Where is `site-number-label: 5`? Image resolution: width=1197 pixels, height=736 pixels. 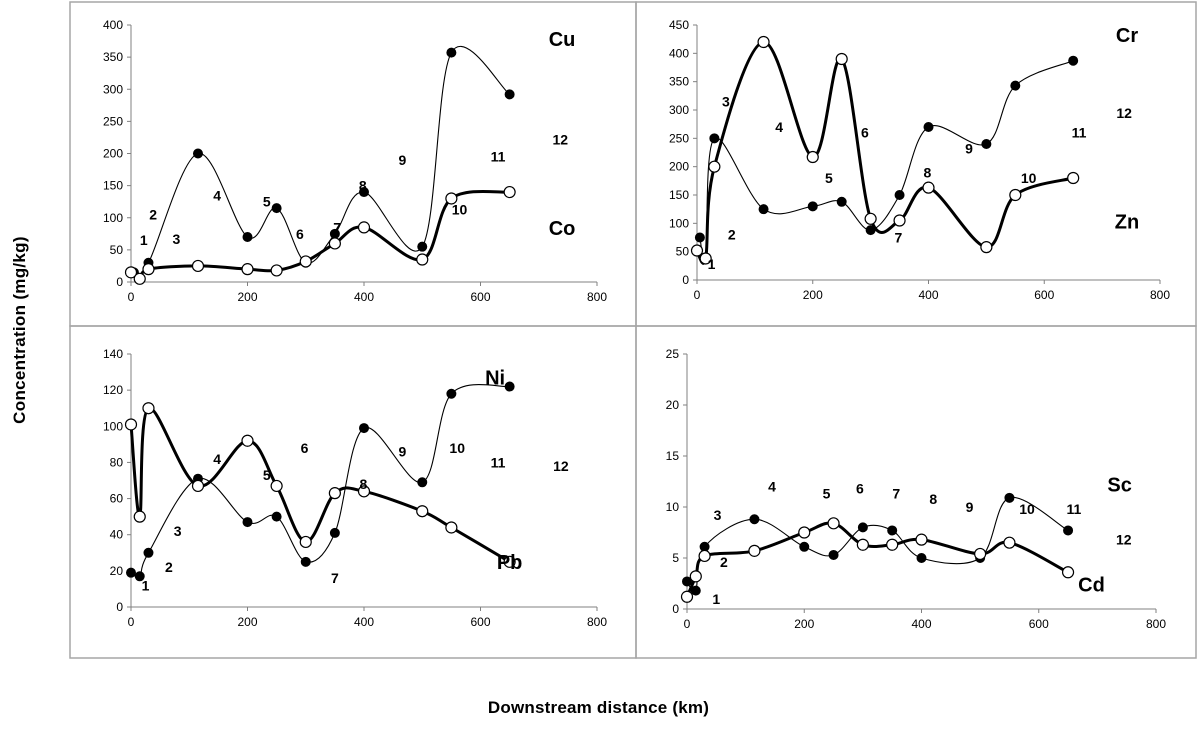
site-number-label: 5 is located at coordinates (827, 494).